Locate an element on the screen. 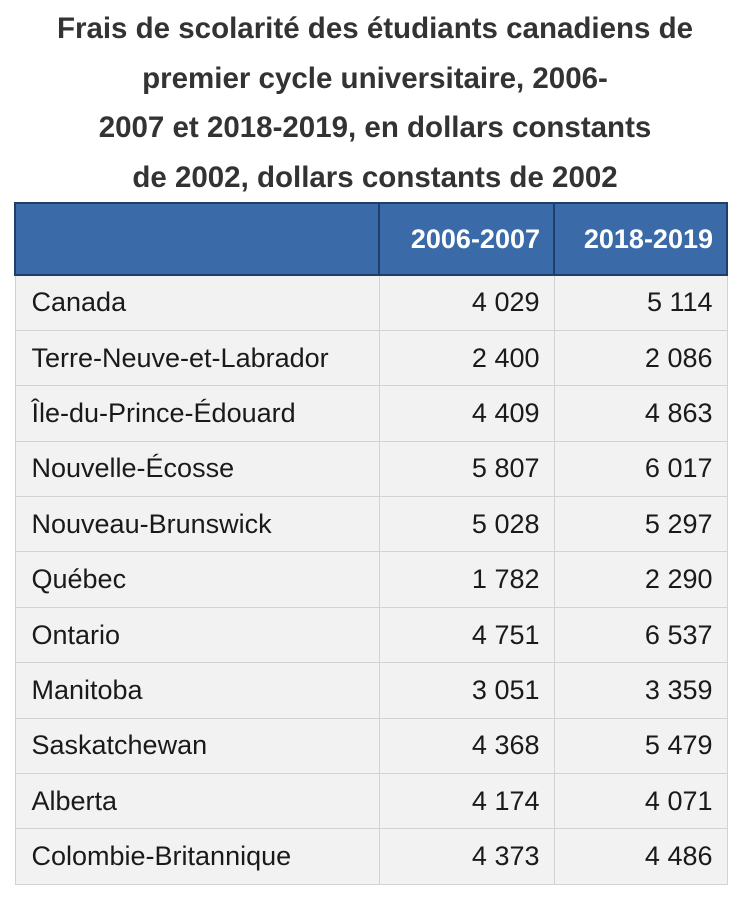 This screenshot has height=916, width=750. value-cell-2018-2019: 4 486 is located at coordinates (640, 856).